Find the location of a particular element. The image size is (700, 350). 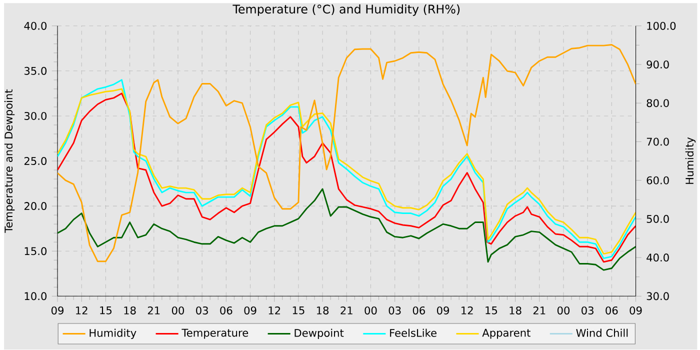

y-tick-label: 20.0 is located at coordinates (35, 206).